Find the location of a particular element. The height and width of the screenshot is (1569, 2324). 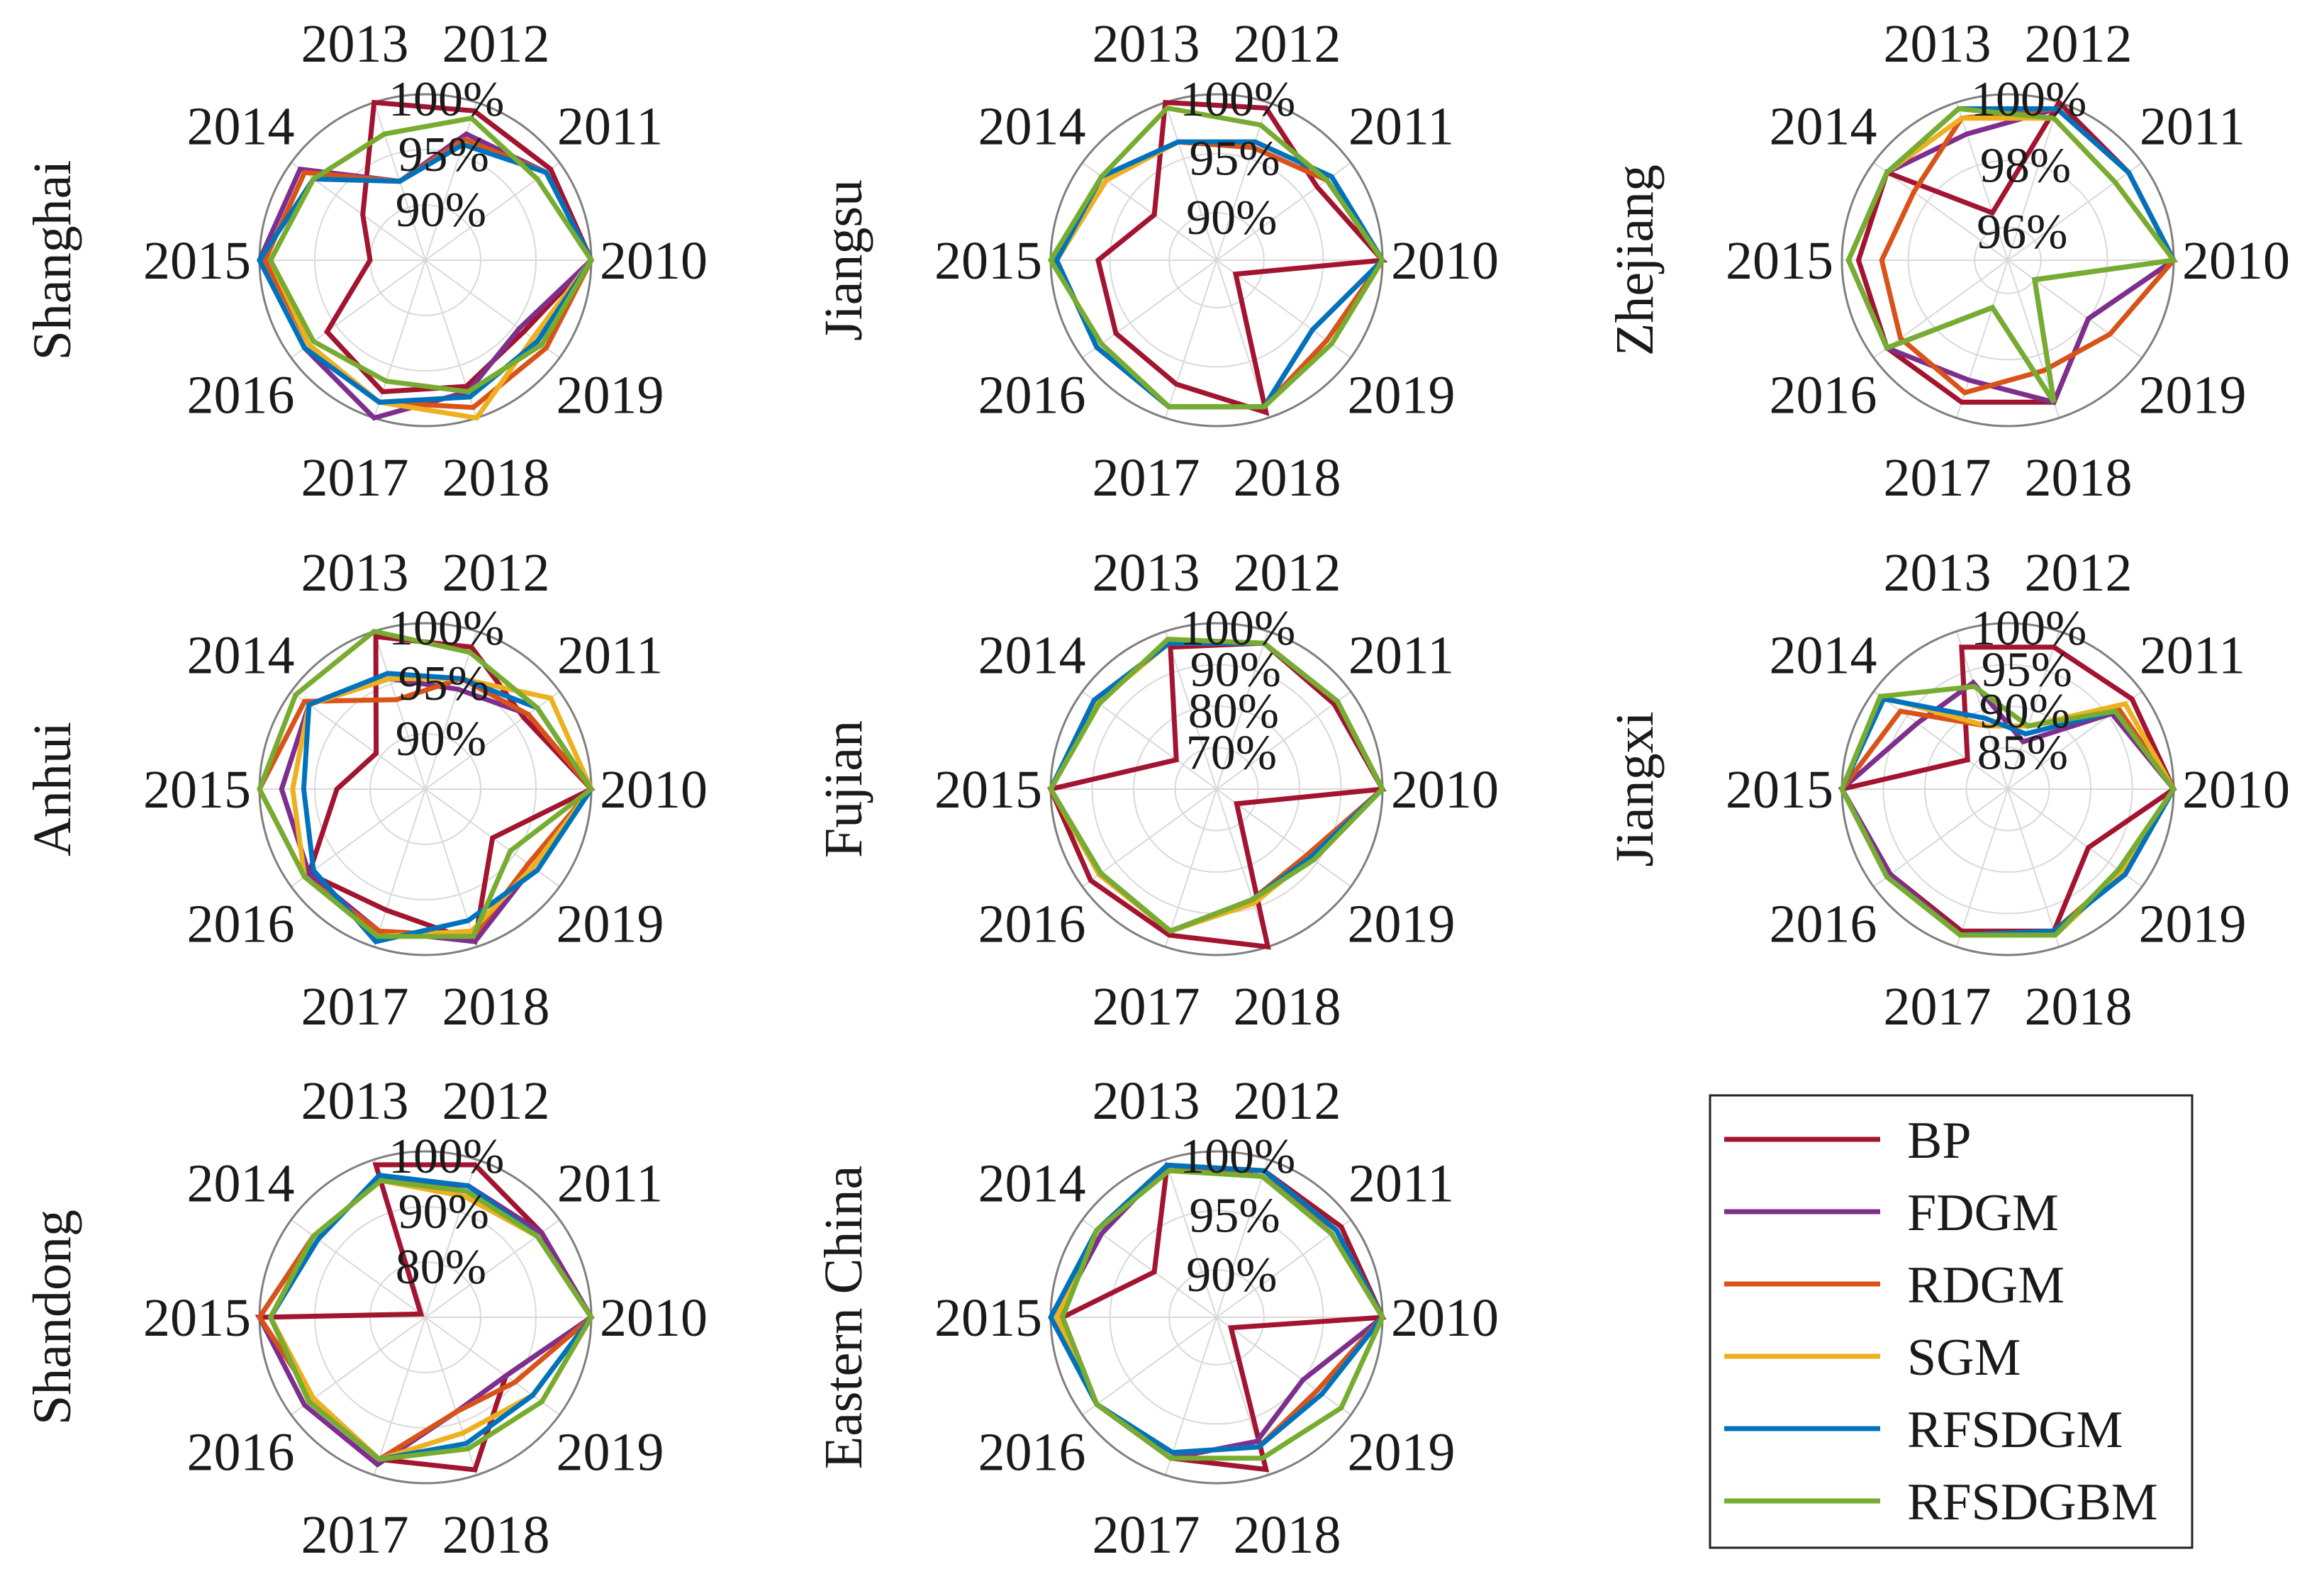

legend-label-fdgm: FDGM is located at coordinates (1983, 1213).